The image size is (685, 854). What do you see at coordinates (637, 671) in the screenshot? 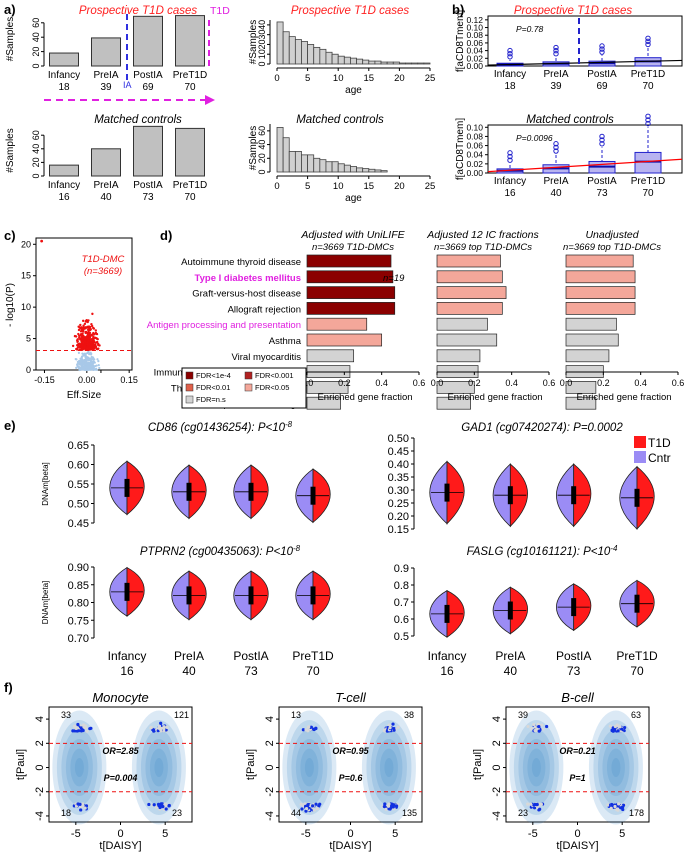
I see `e-count: 70` at bounding box center [637, 671].